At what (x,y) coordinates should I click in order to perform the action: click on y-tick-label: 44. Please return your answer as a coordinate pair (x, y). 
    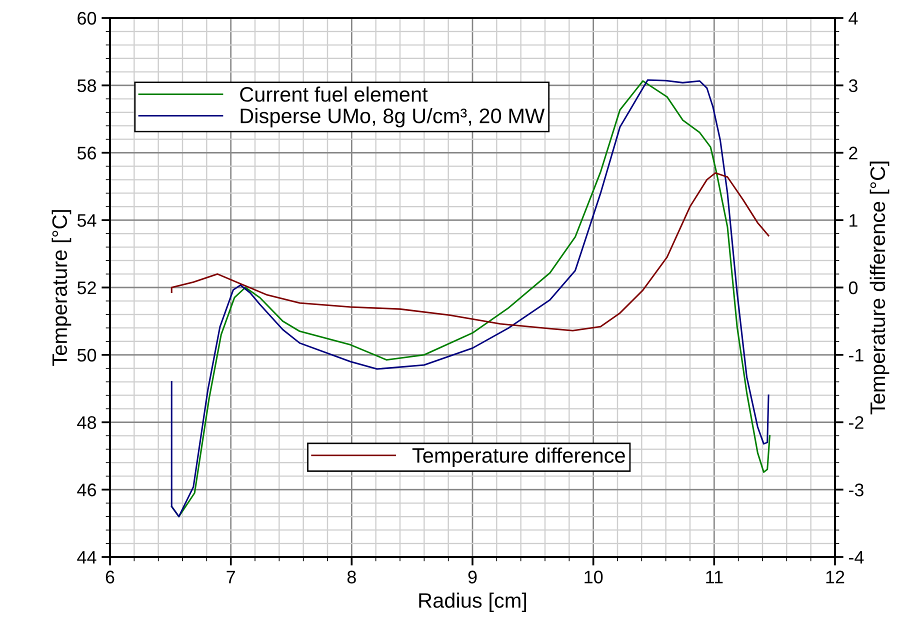
    Looking at the image, I should click on (86, 557).